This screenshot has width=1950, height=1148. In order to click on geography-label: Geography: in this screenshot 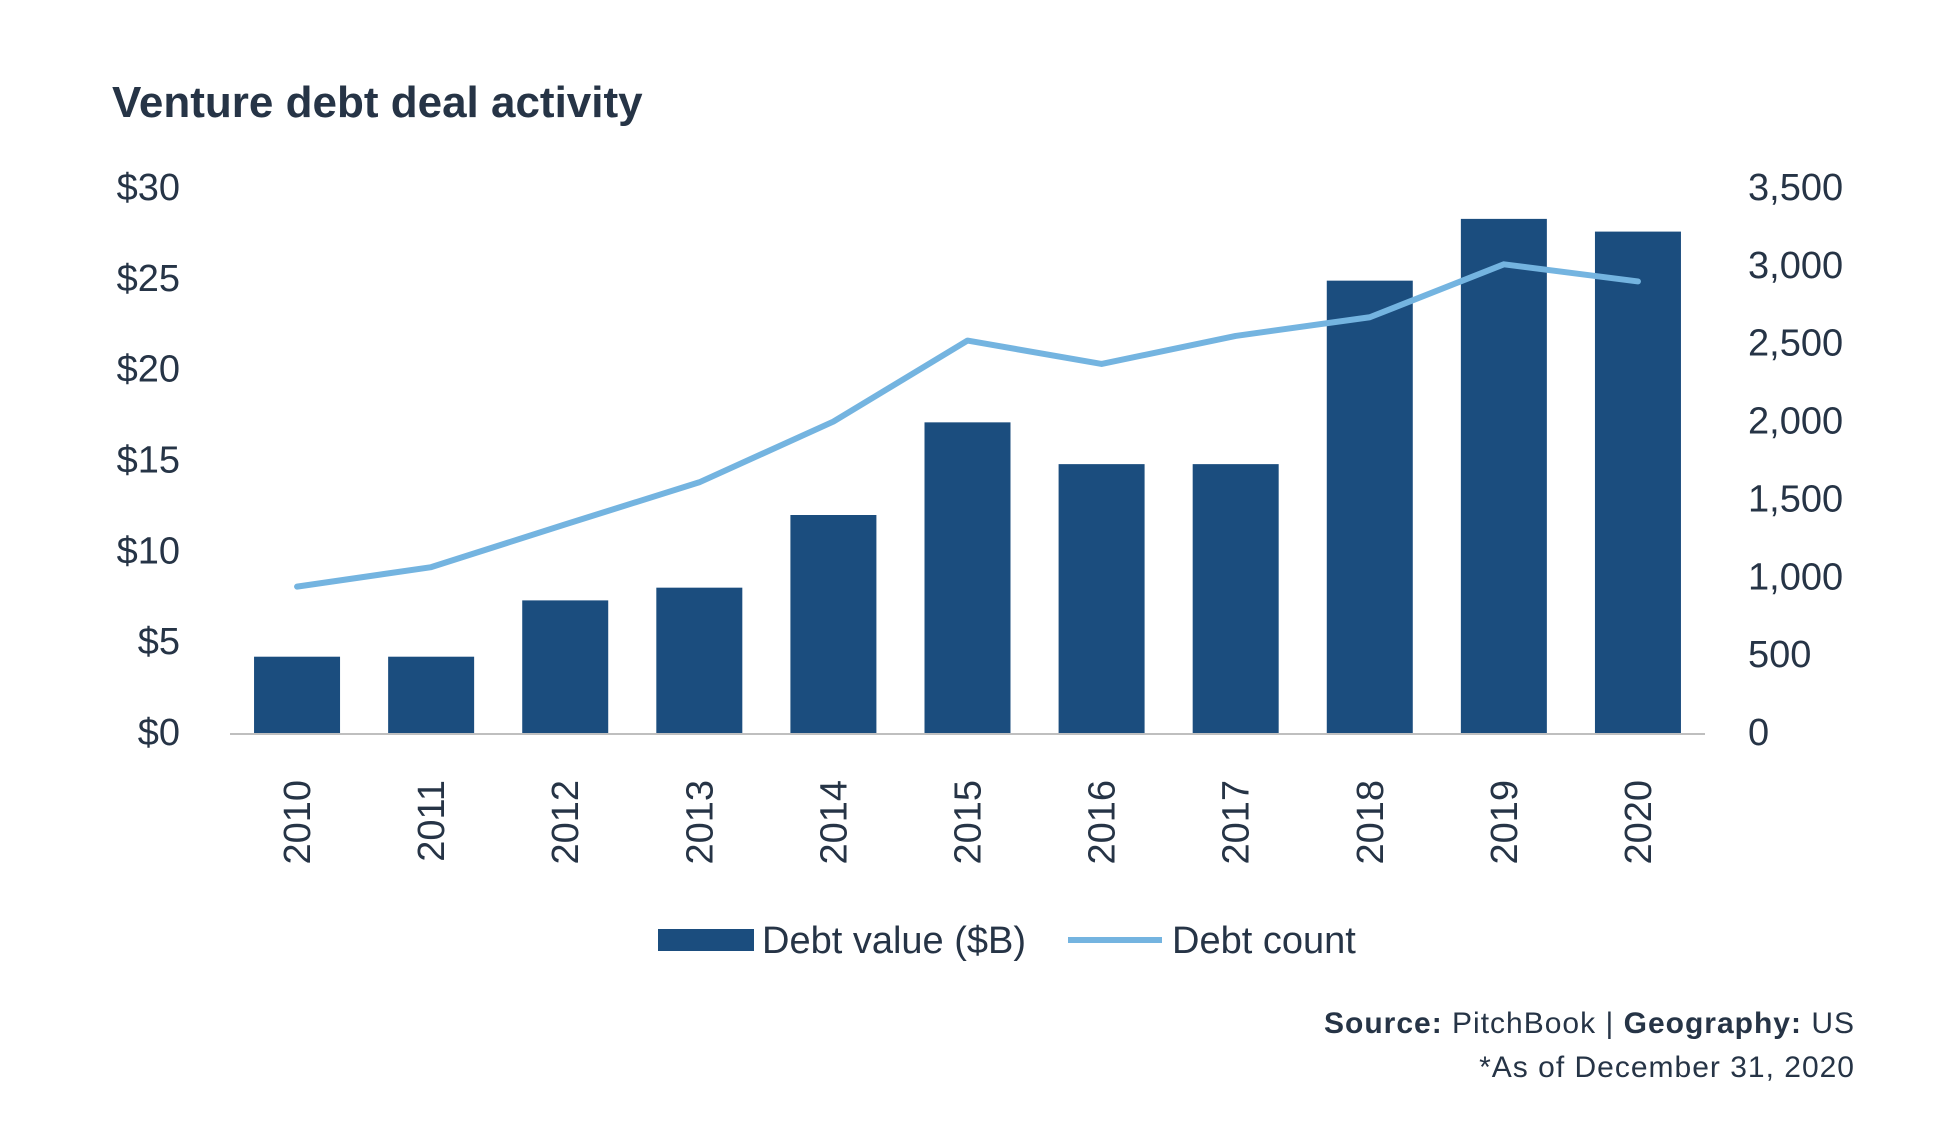, I will do `click(1712, 1023)`.